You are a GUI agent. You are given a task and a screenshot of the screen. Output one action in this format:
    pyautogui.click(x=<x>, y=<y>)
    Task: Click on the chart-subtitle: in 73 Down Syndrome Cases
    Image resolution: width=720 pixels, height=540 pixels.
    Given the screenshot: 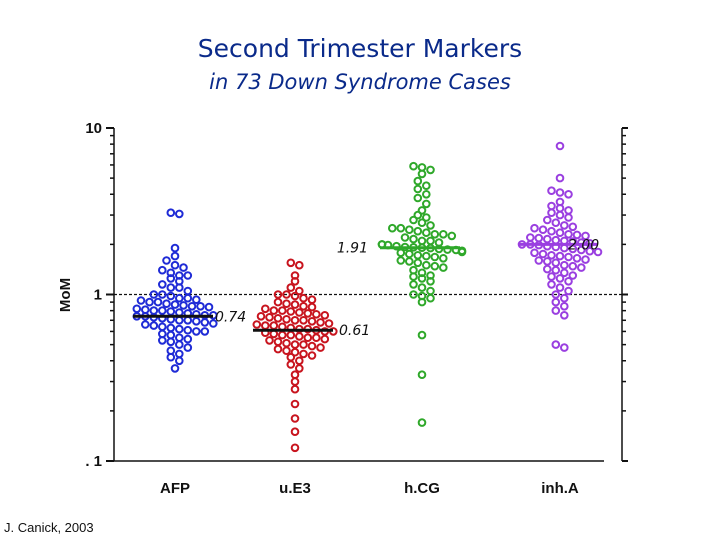 What is the action you would take?
    pyautogui.click(x=360, y=82)
    